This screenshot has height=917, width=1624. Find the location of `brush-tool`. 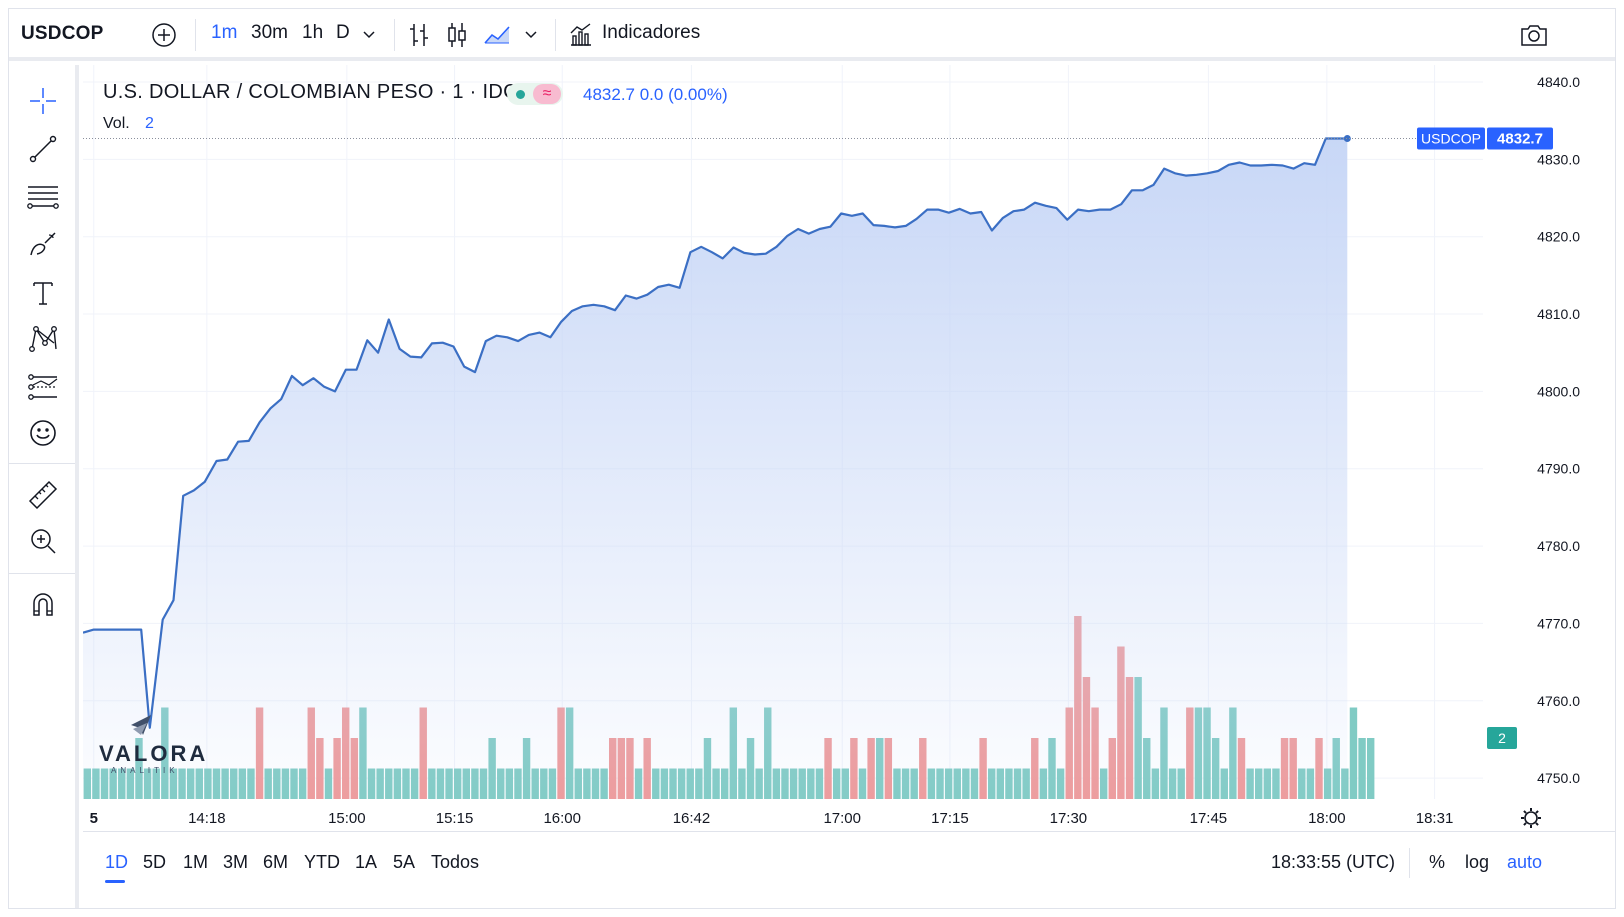

brush-tool is located at coordinates (43, 245).